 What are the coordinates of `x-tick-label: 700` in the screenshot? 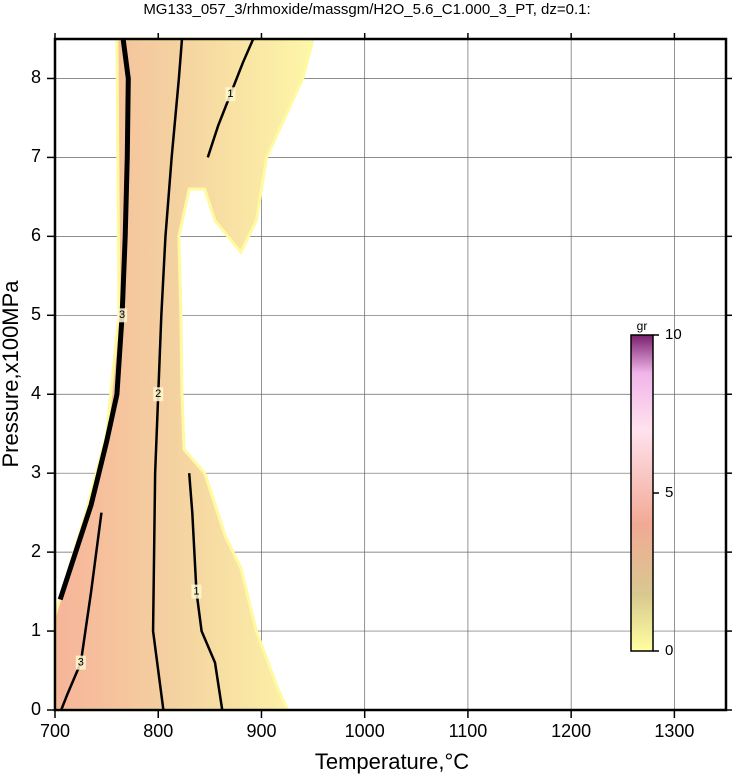 It's located at (55, 731).